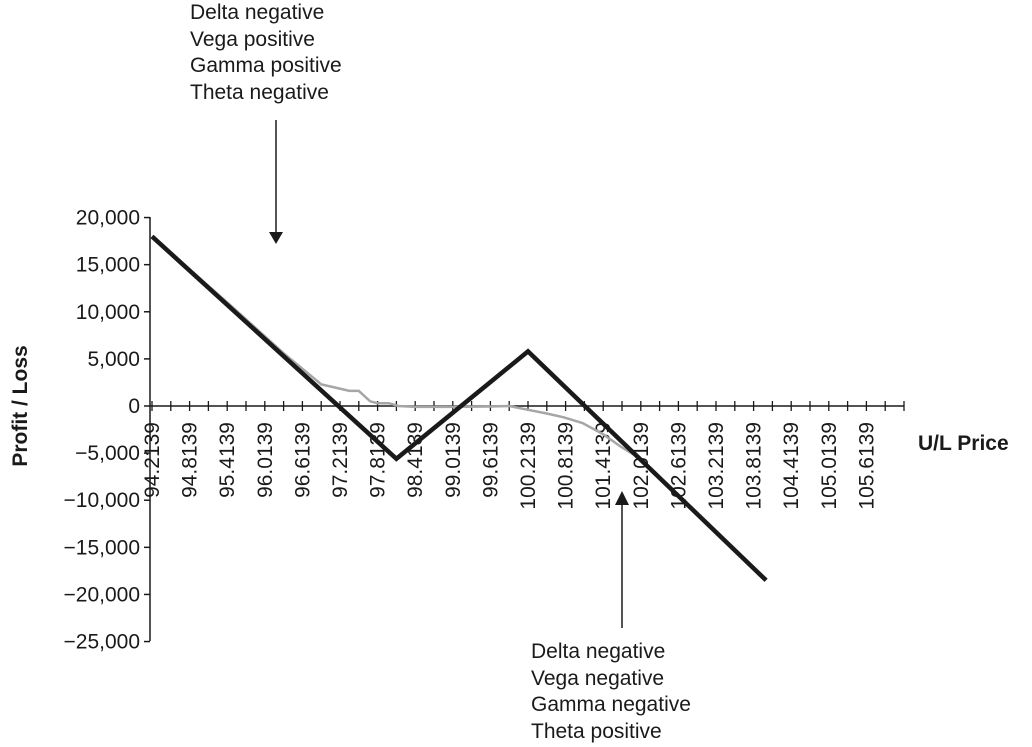 This screenshot has height=747, width=1032. Describe the element at coordinates (641, 466) in the screenshot. I see `x-tick-label: 102.0139` at that location.